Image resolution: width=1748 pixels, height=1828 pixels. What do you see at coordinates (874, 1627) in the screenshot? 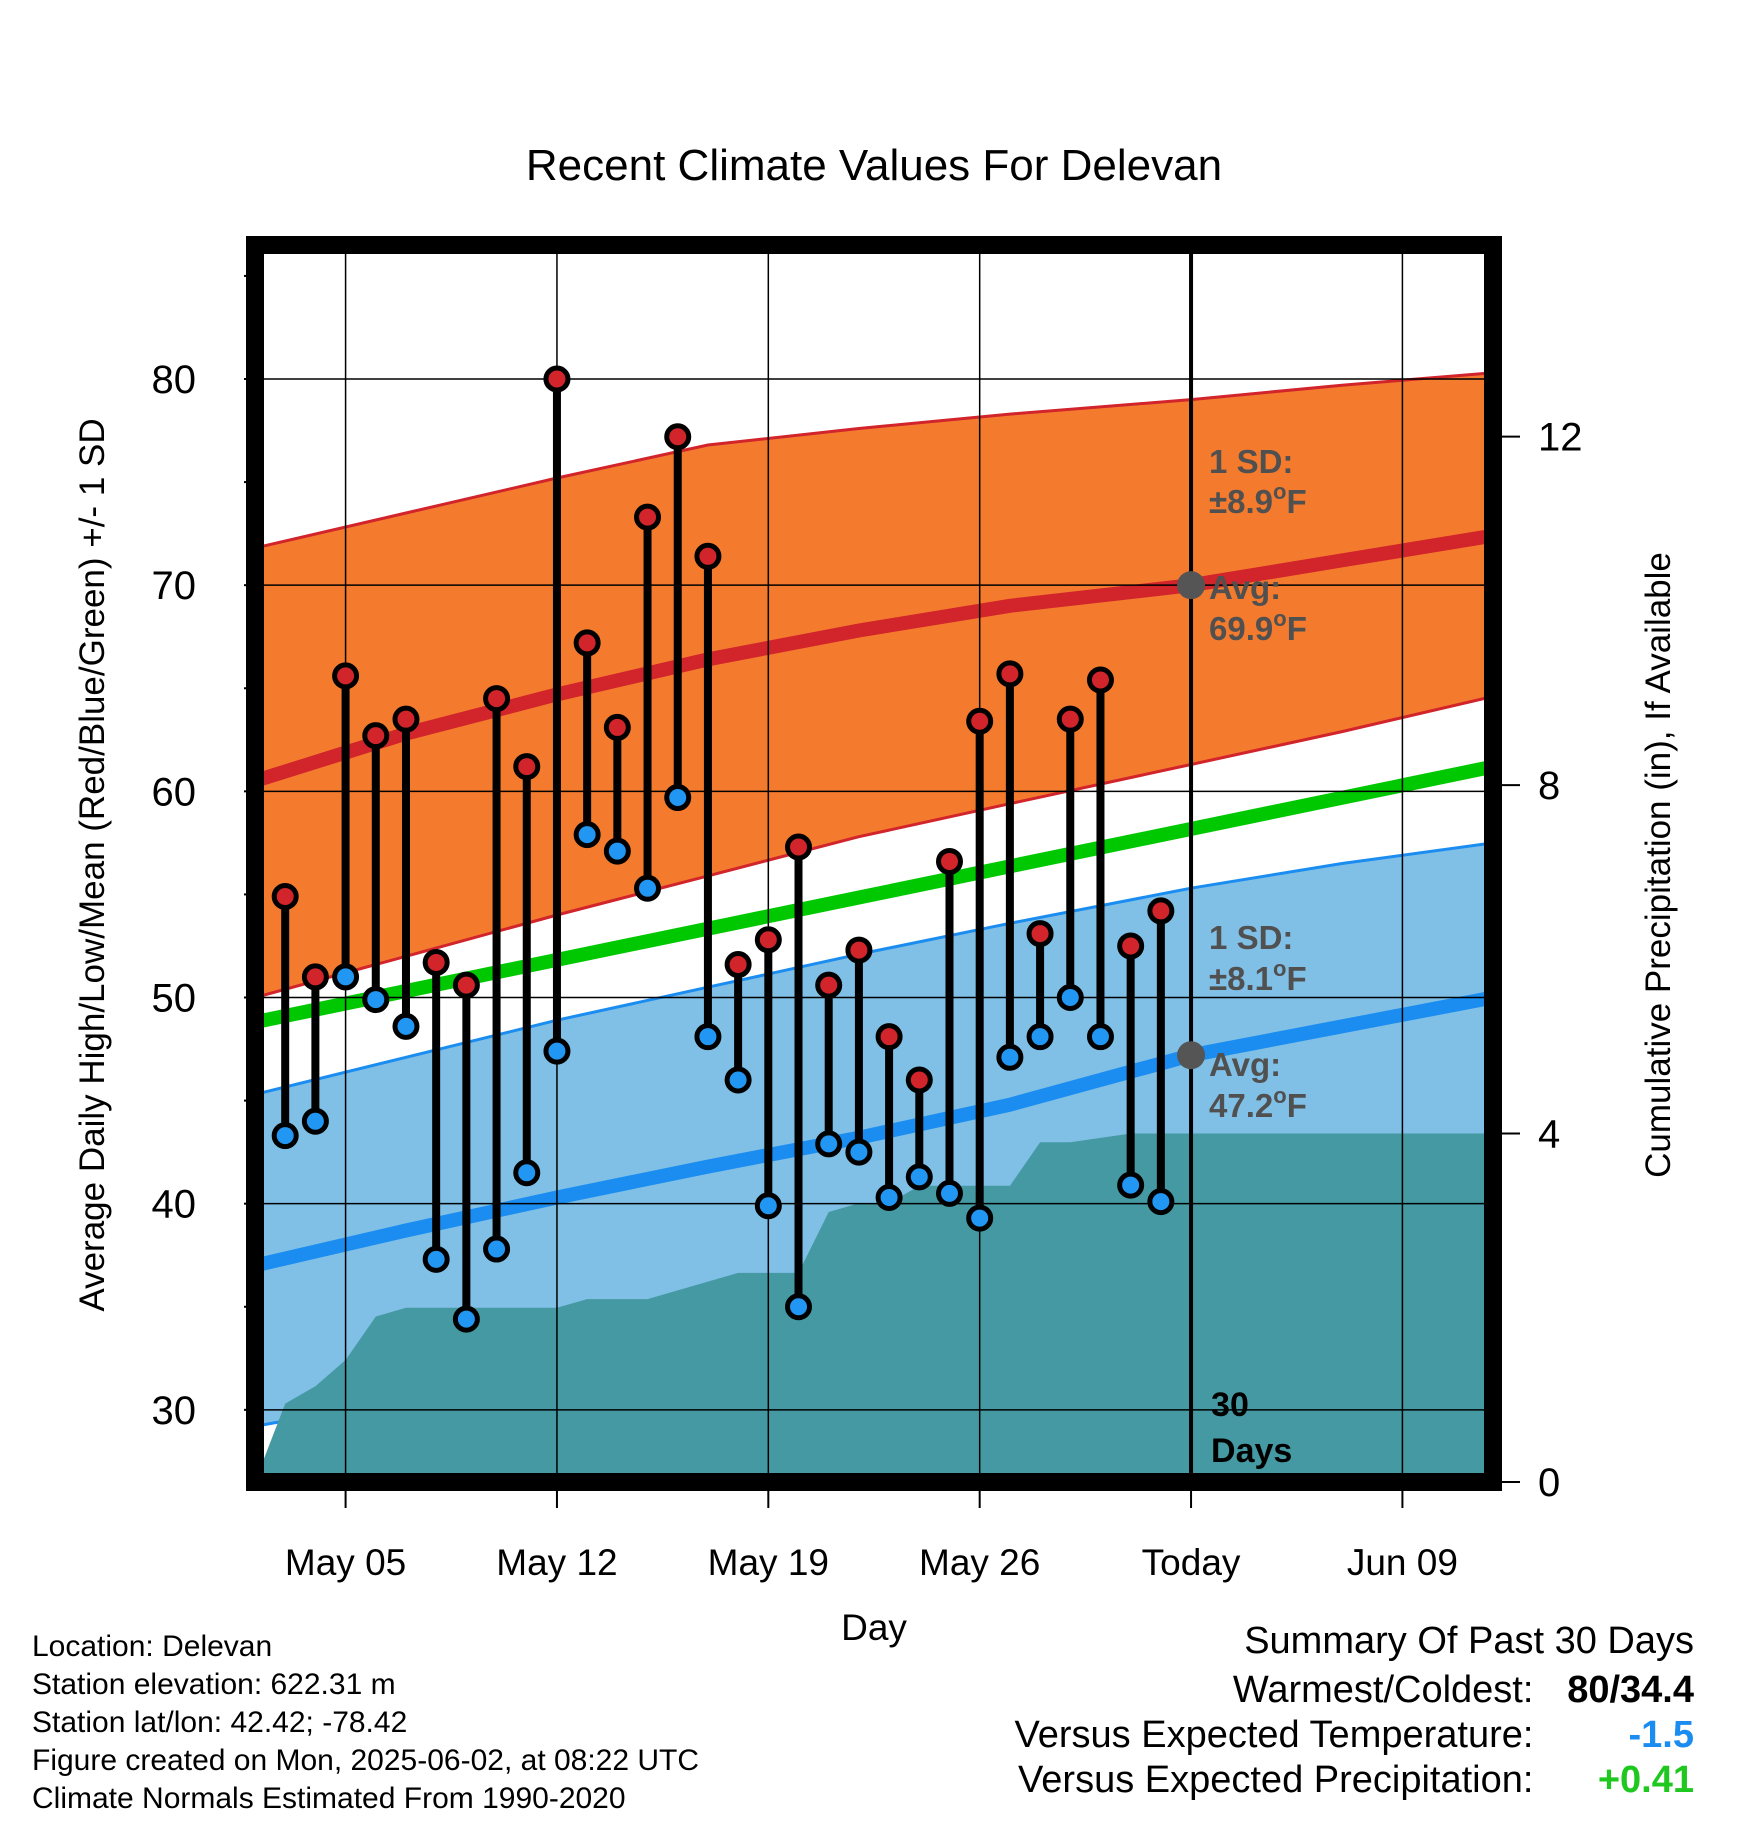
I see `x-axis-label: Day` at bounding box center [874, 1627].